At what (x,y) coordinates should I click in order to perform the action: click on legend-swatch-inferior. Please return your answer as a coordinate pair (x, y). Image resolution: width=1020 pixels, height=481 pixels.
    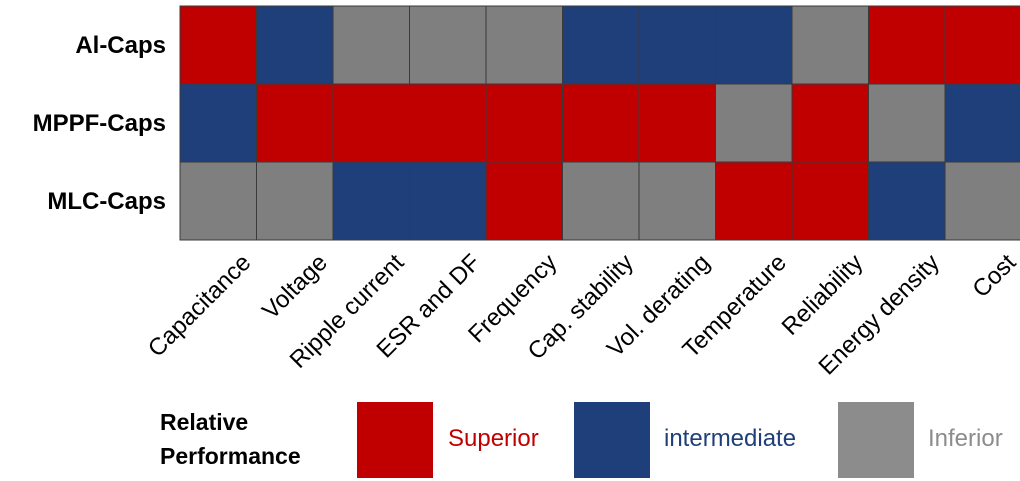
    Looking at the image, I should click on (876, 440).